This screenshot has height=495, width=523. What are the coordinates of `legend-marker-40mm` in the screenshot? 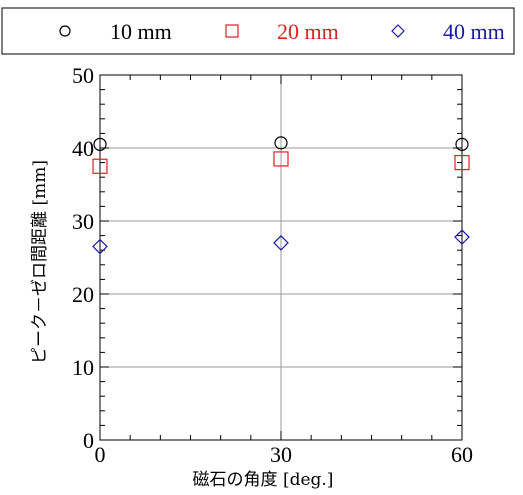 It's located at (398, 31).